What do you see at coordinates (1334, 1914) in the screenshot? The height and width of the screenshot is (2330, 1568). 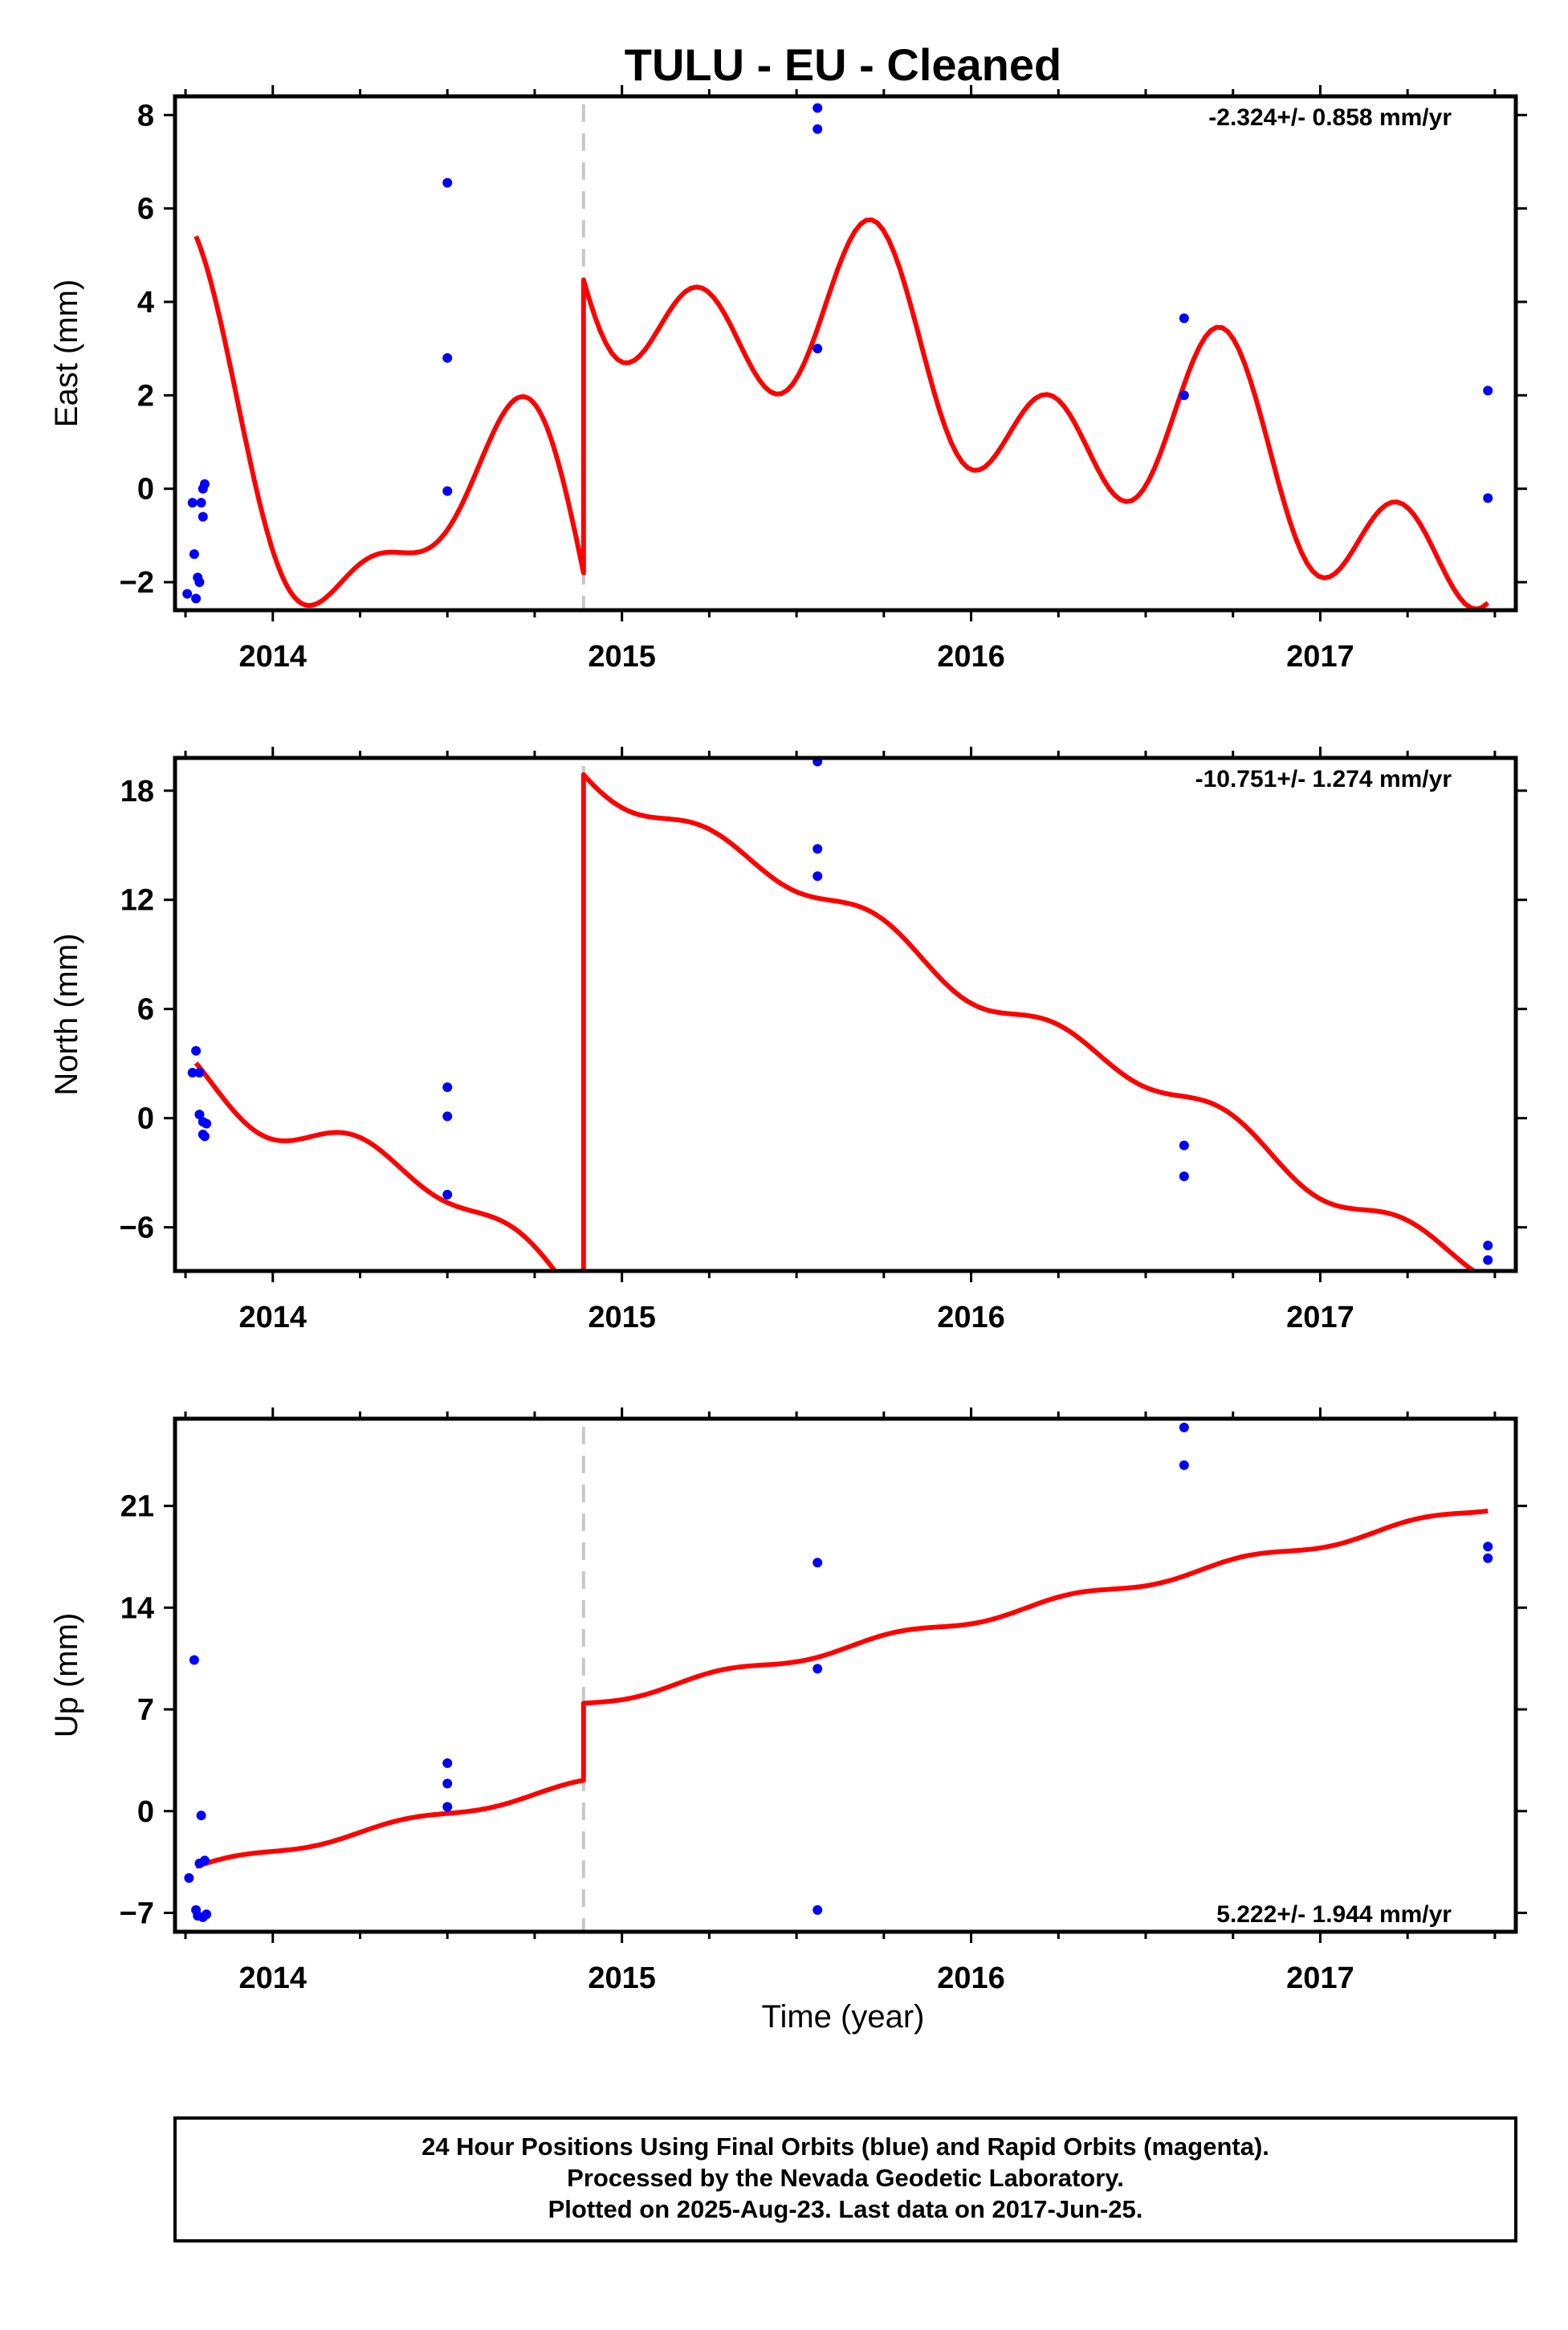 I see `up-rate-label: 5.222+/- 1.944 mm/yr` at bounding box center [1334, 1914].